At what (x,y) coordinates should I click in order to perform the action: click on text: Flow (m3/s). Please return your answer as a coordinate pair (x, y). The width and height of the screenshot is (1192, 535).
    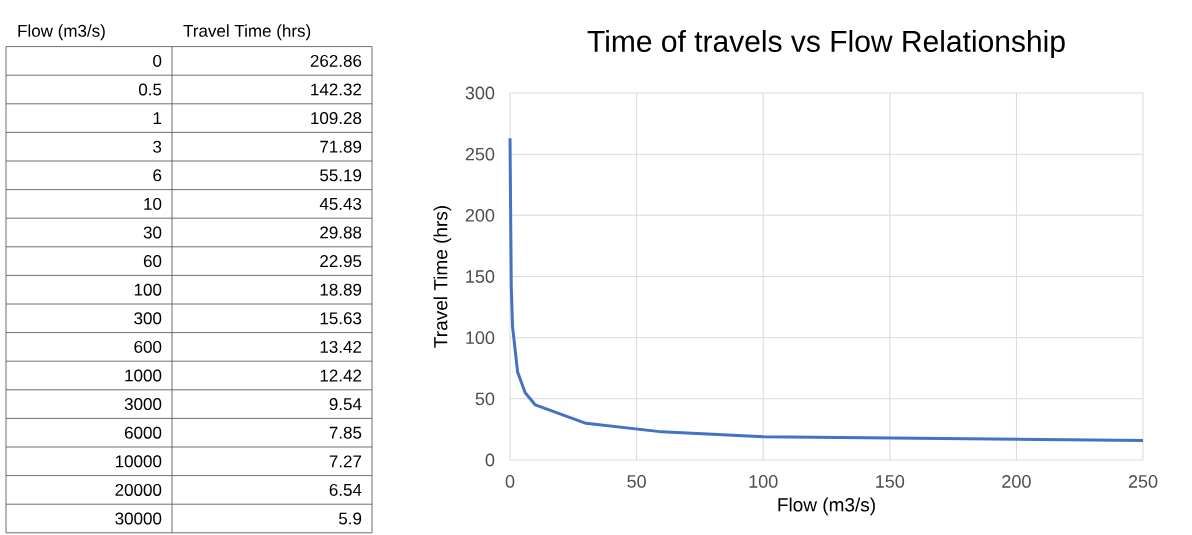
    Looking at the image, I should click on (61, 32).